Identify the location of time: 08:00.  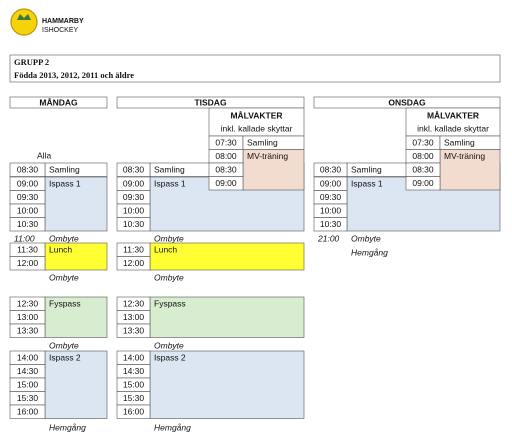
(226, 156).